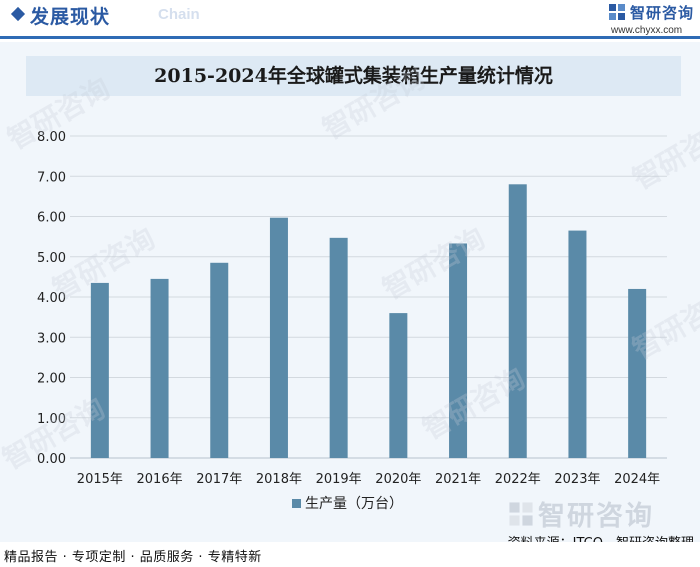  Describe the element at coordinates (51, 379) in the screenshot. I see `y-tick-label: 2.00` at that location.